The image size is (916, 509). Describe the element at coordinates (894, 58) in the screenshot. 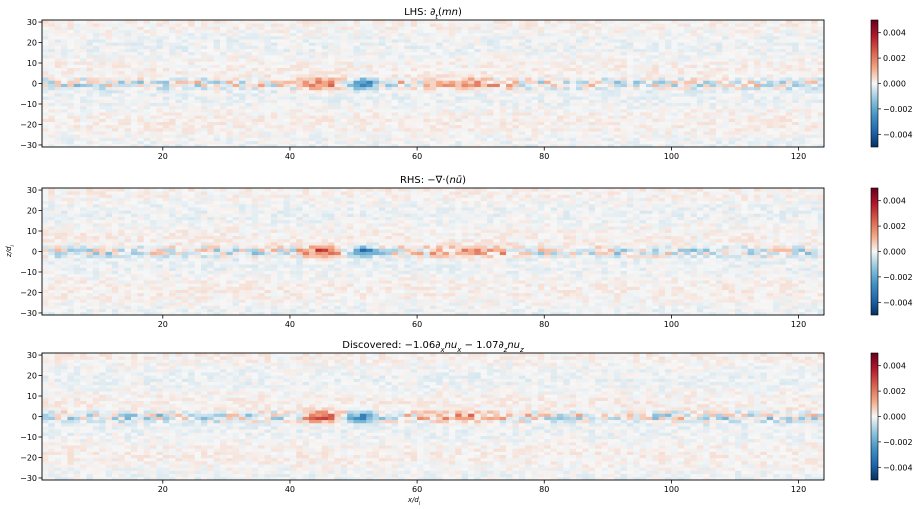

I see `colorbar-tick-label: 0.002` at that location.